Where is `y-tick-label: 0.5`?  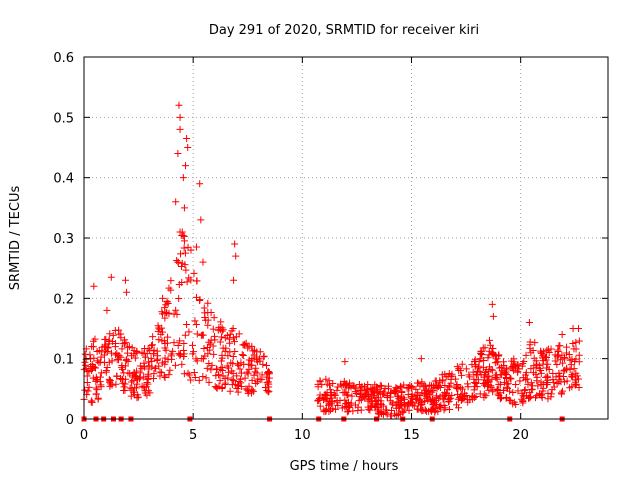 y-tick-label: 0.5 is located at coordinates (63, 118).